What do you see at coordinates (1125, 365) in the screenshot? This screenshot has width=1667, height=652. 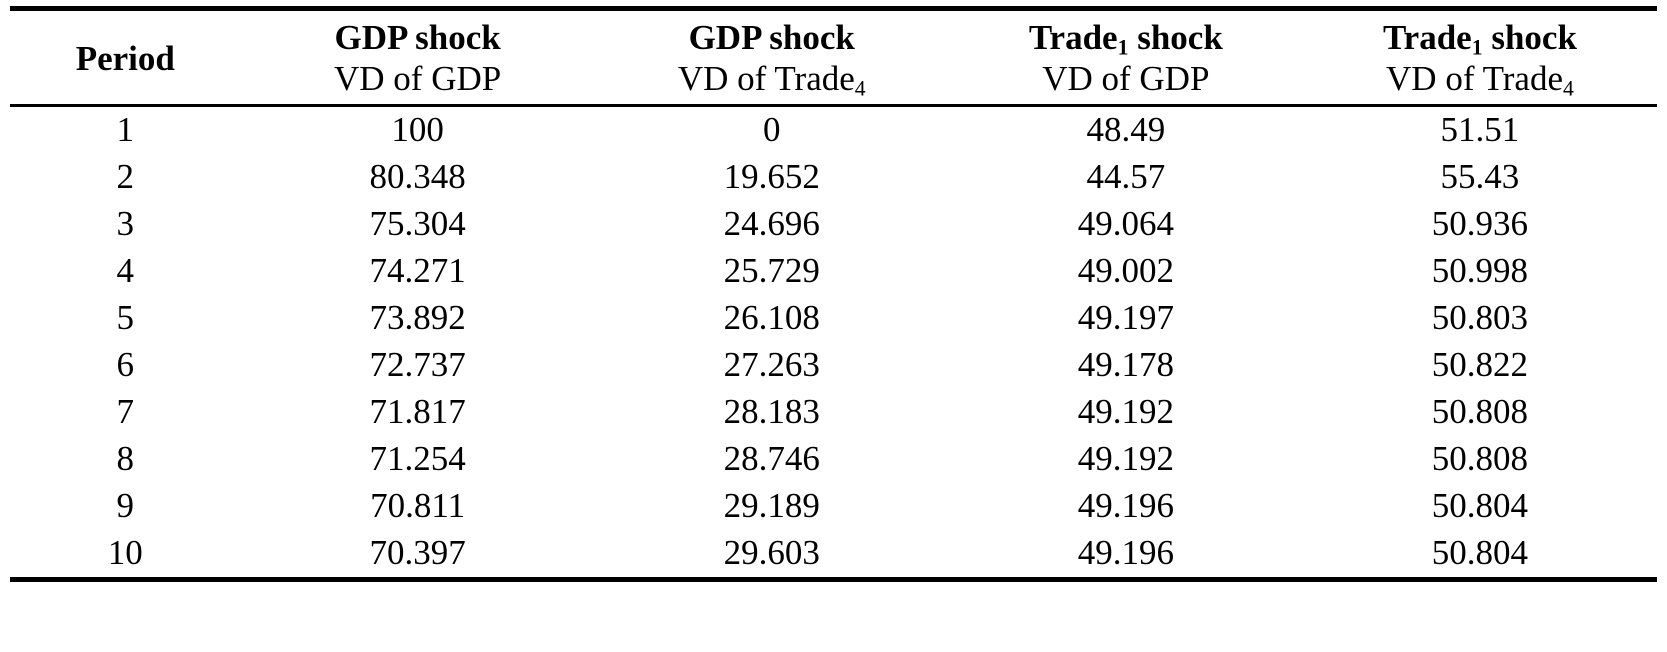 I see `value-cell: 49.178` at bounding box center [1125, 365].